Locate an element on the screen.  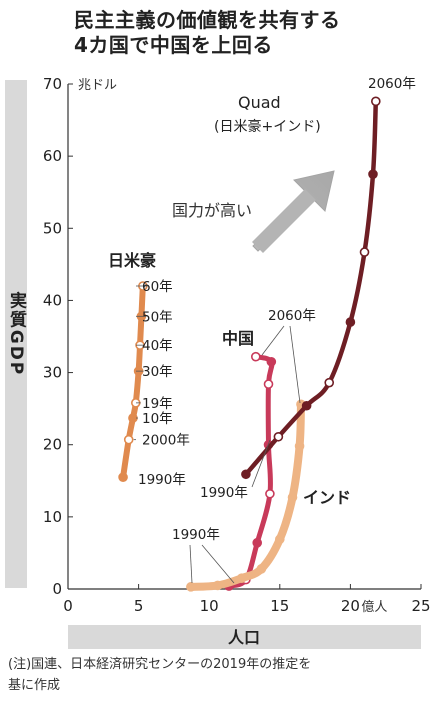
title-line-1: 民主主義の価値観を共有する is located at coordinates (207, 20).